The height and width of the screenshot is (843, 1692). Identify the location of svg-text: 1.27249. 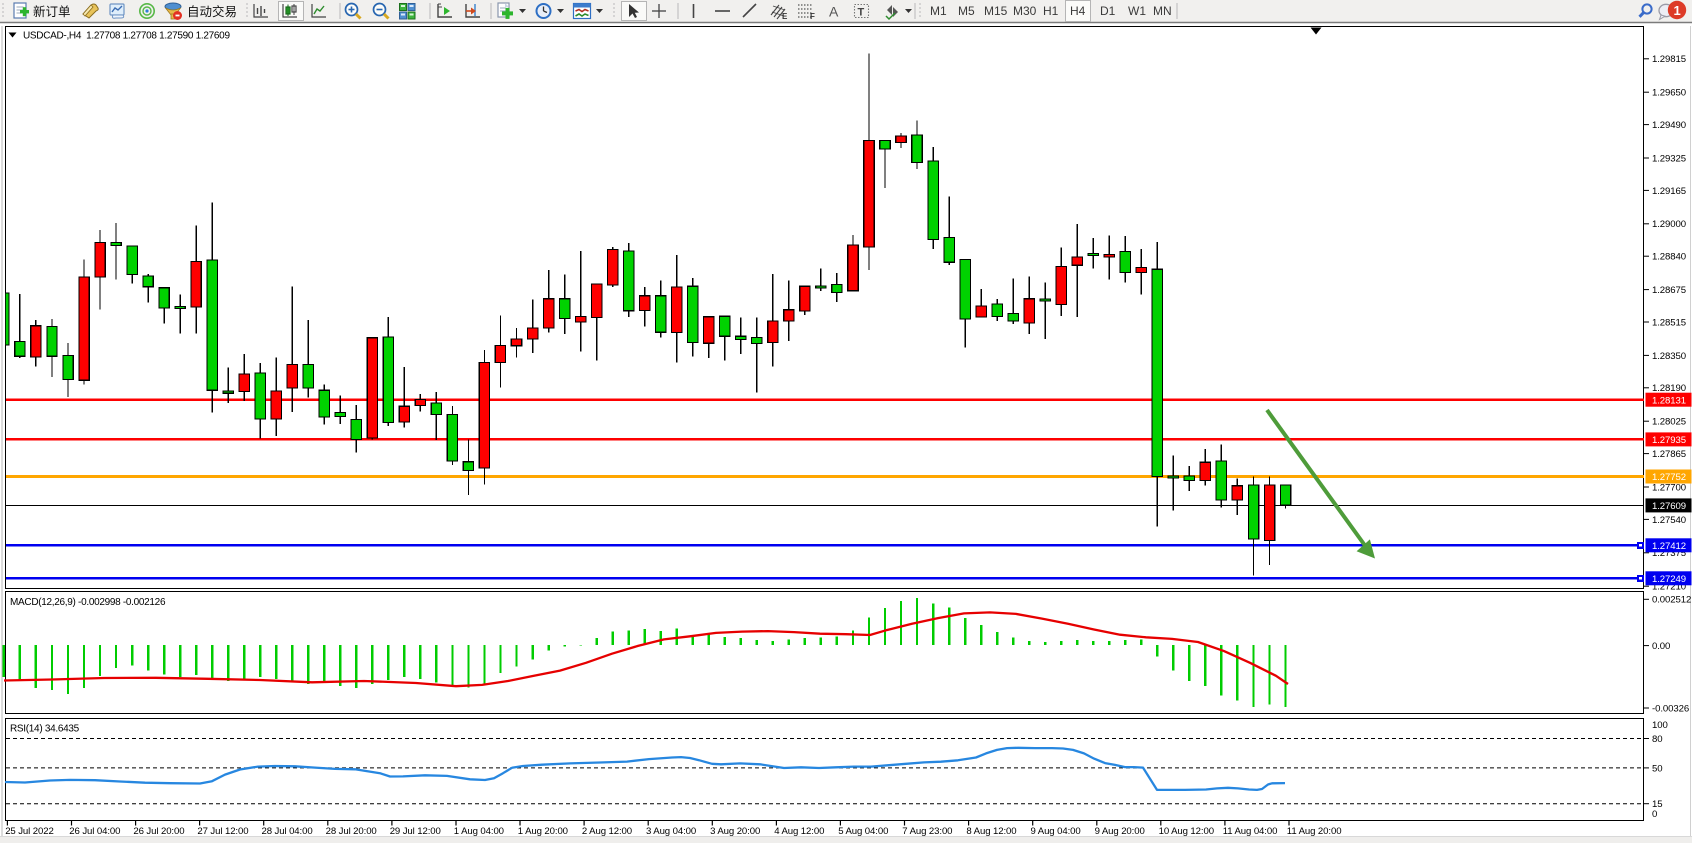
(1669, 579).